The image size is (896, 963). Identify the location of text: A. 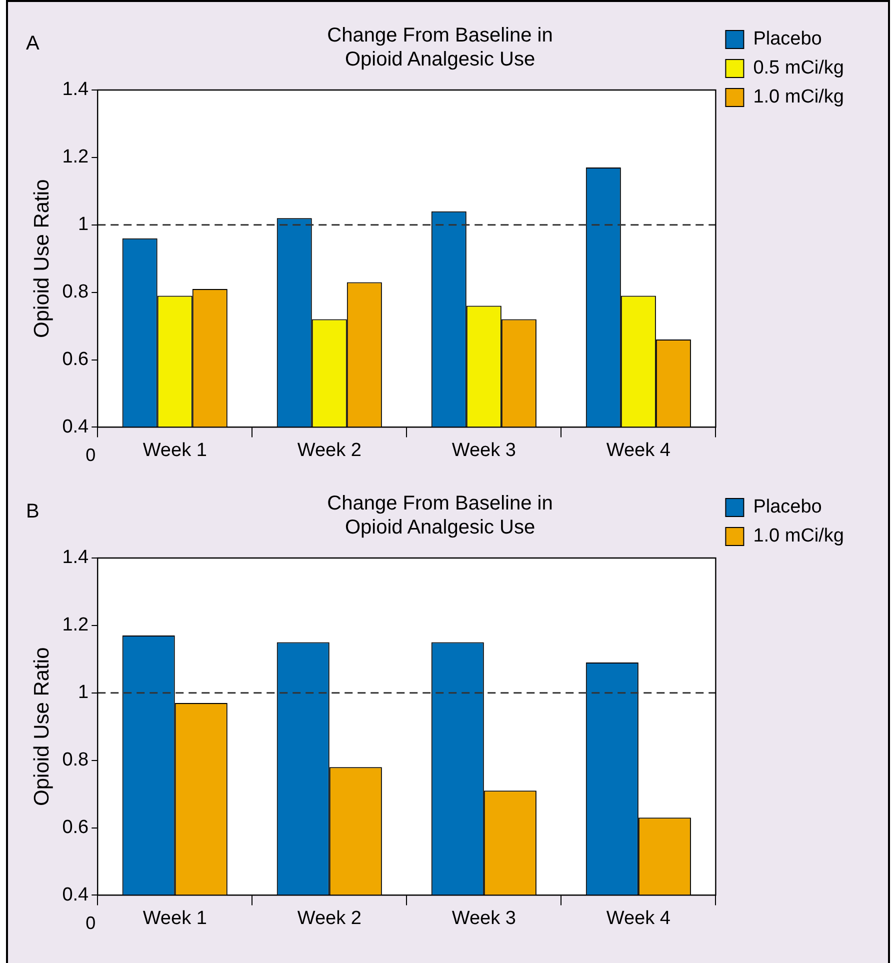
(33, 43).